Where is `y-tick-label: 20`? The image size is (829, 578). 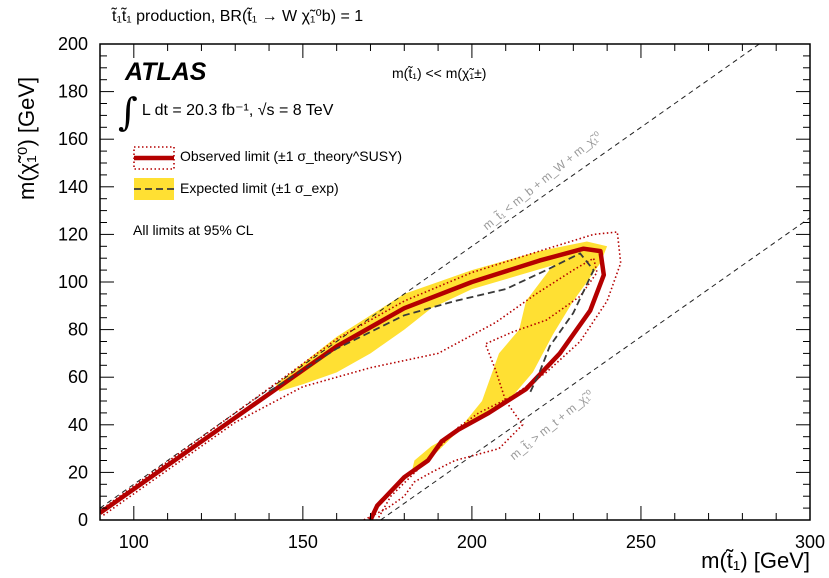 y-tick-label: 20 is located at coordinates (78, 472).